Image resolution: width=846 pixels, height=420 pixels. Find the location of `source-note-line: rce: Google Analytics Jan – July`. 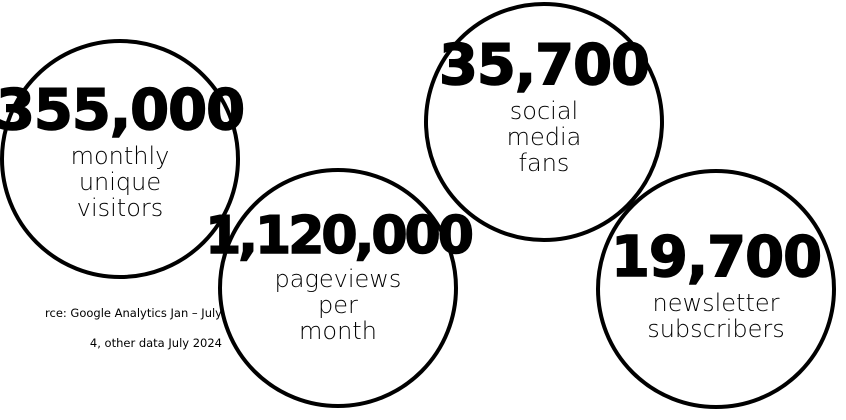

source-note-line: rce: Google Analytics Jan – July is located at coordinates (133, 313).